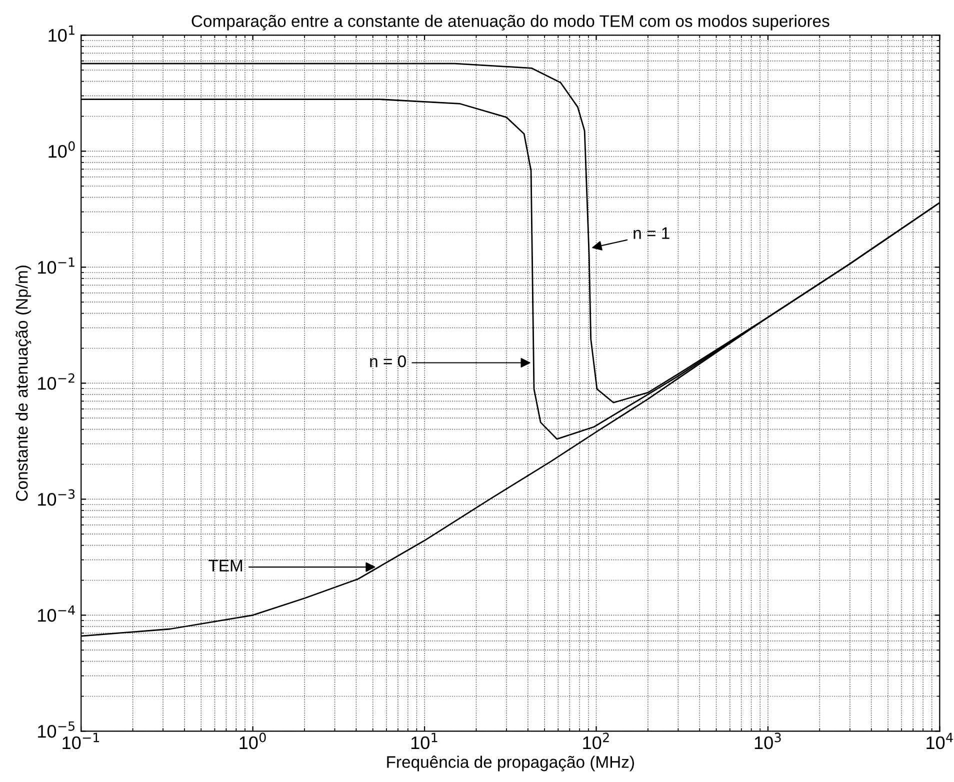  Describe the element at coordinates (24, 383) in the screenshot. I see `y-axis-title: Constante de atenuação (Np/m)` at that location.